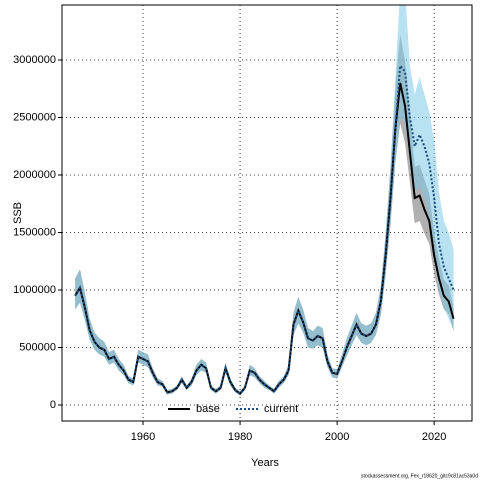 This screenshot has width=480, height=480. I want to click on x-tick-label: 2020, so click(434, 437).